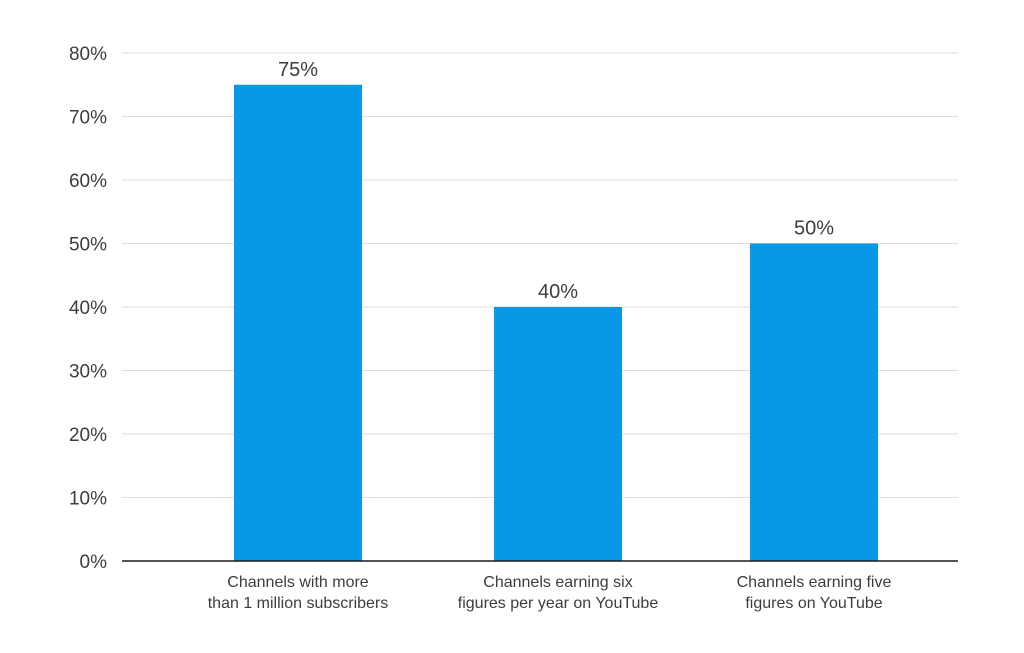 This screenshot has width=1024, height=653. I want to click on category-label-3-line-2: figures on YouTube, so click(813, 603).